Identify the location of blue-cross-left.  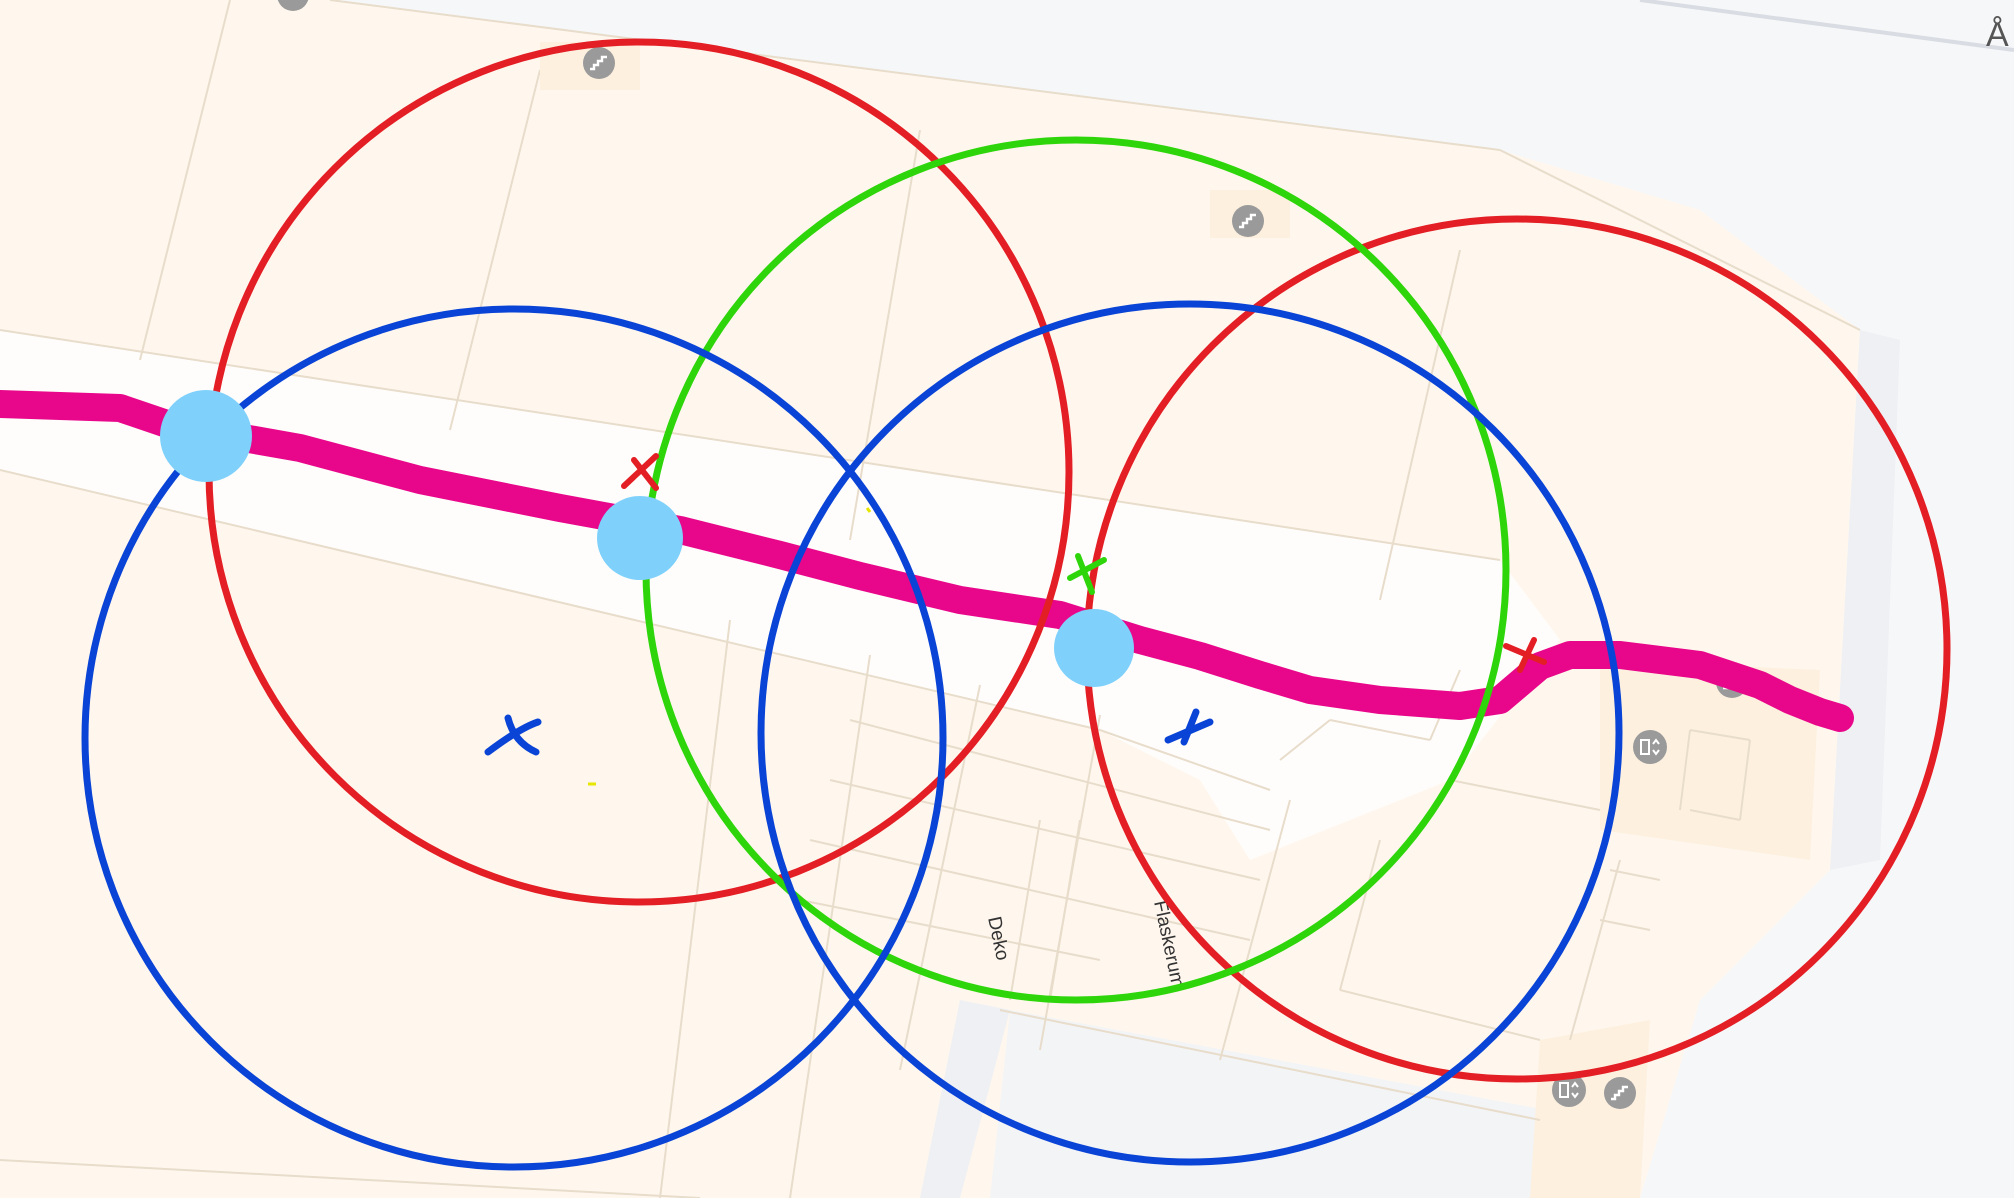
(513, 735).